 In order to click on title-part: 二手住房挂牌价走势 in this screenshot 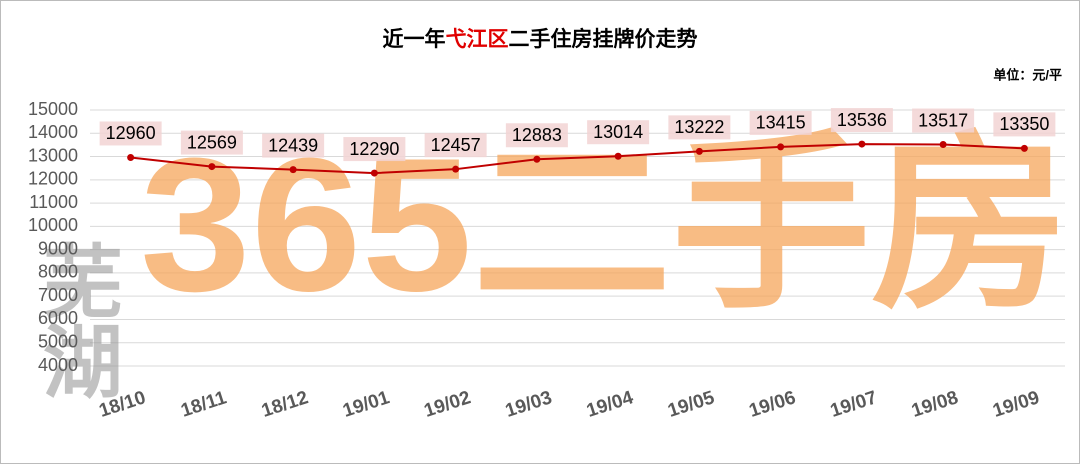, I will do `click(603, 39)`.